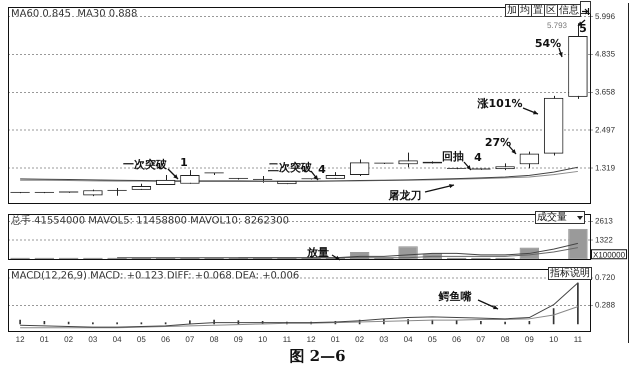 The image size is (635, 377). I want to click on y-tick-label: 4.835, so click(605, 53).